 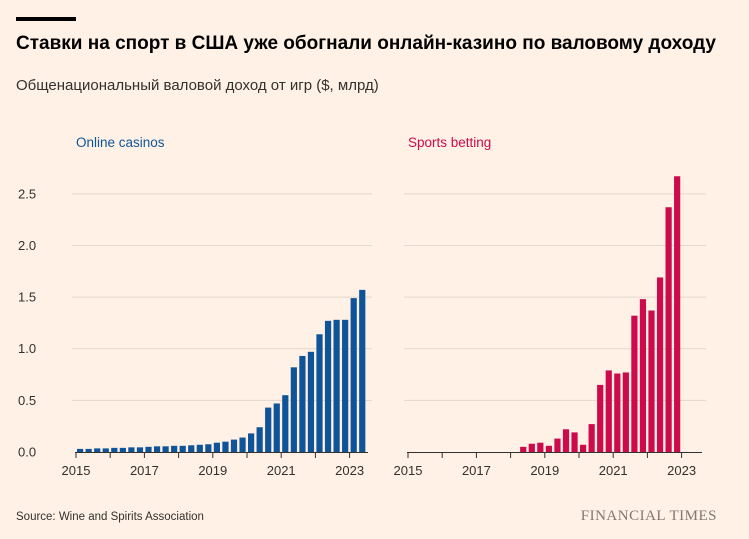 What do you see at coordinates (449, 142) in the screenshot?
I see `panel-title-sports-betting: Sports betting` at bounding box center [449, 142].